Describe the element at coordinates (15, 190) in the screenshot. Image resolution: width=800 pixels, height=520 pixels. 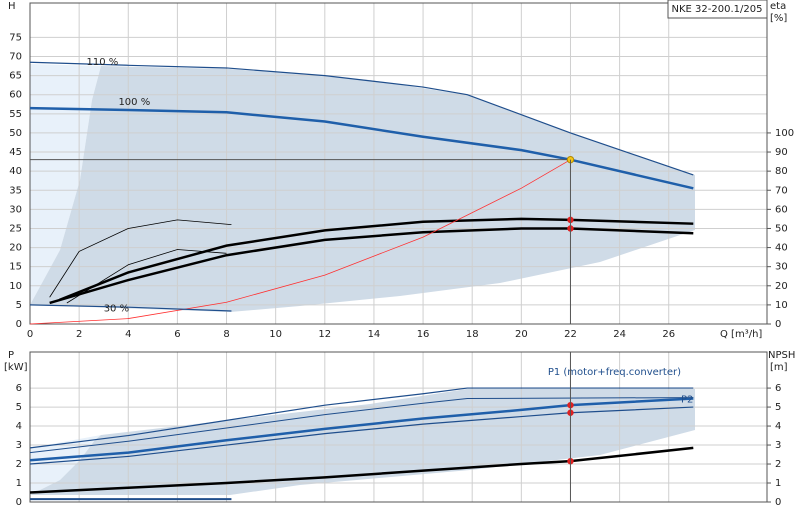
I see `y-tick-label: 35` at that location.